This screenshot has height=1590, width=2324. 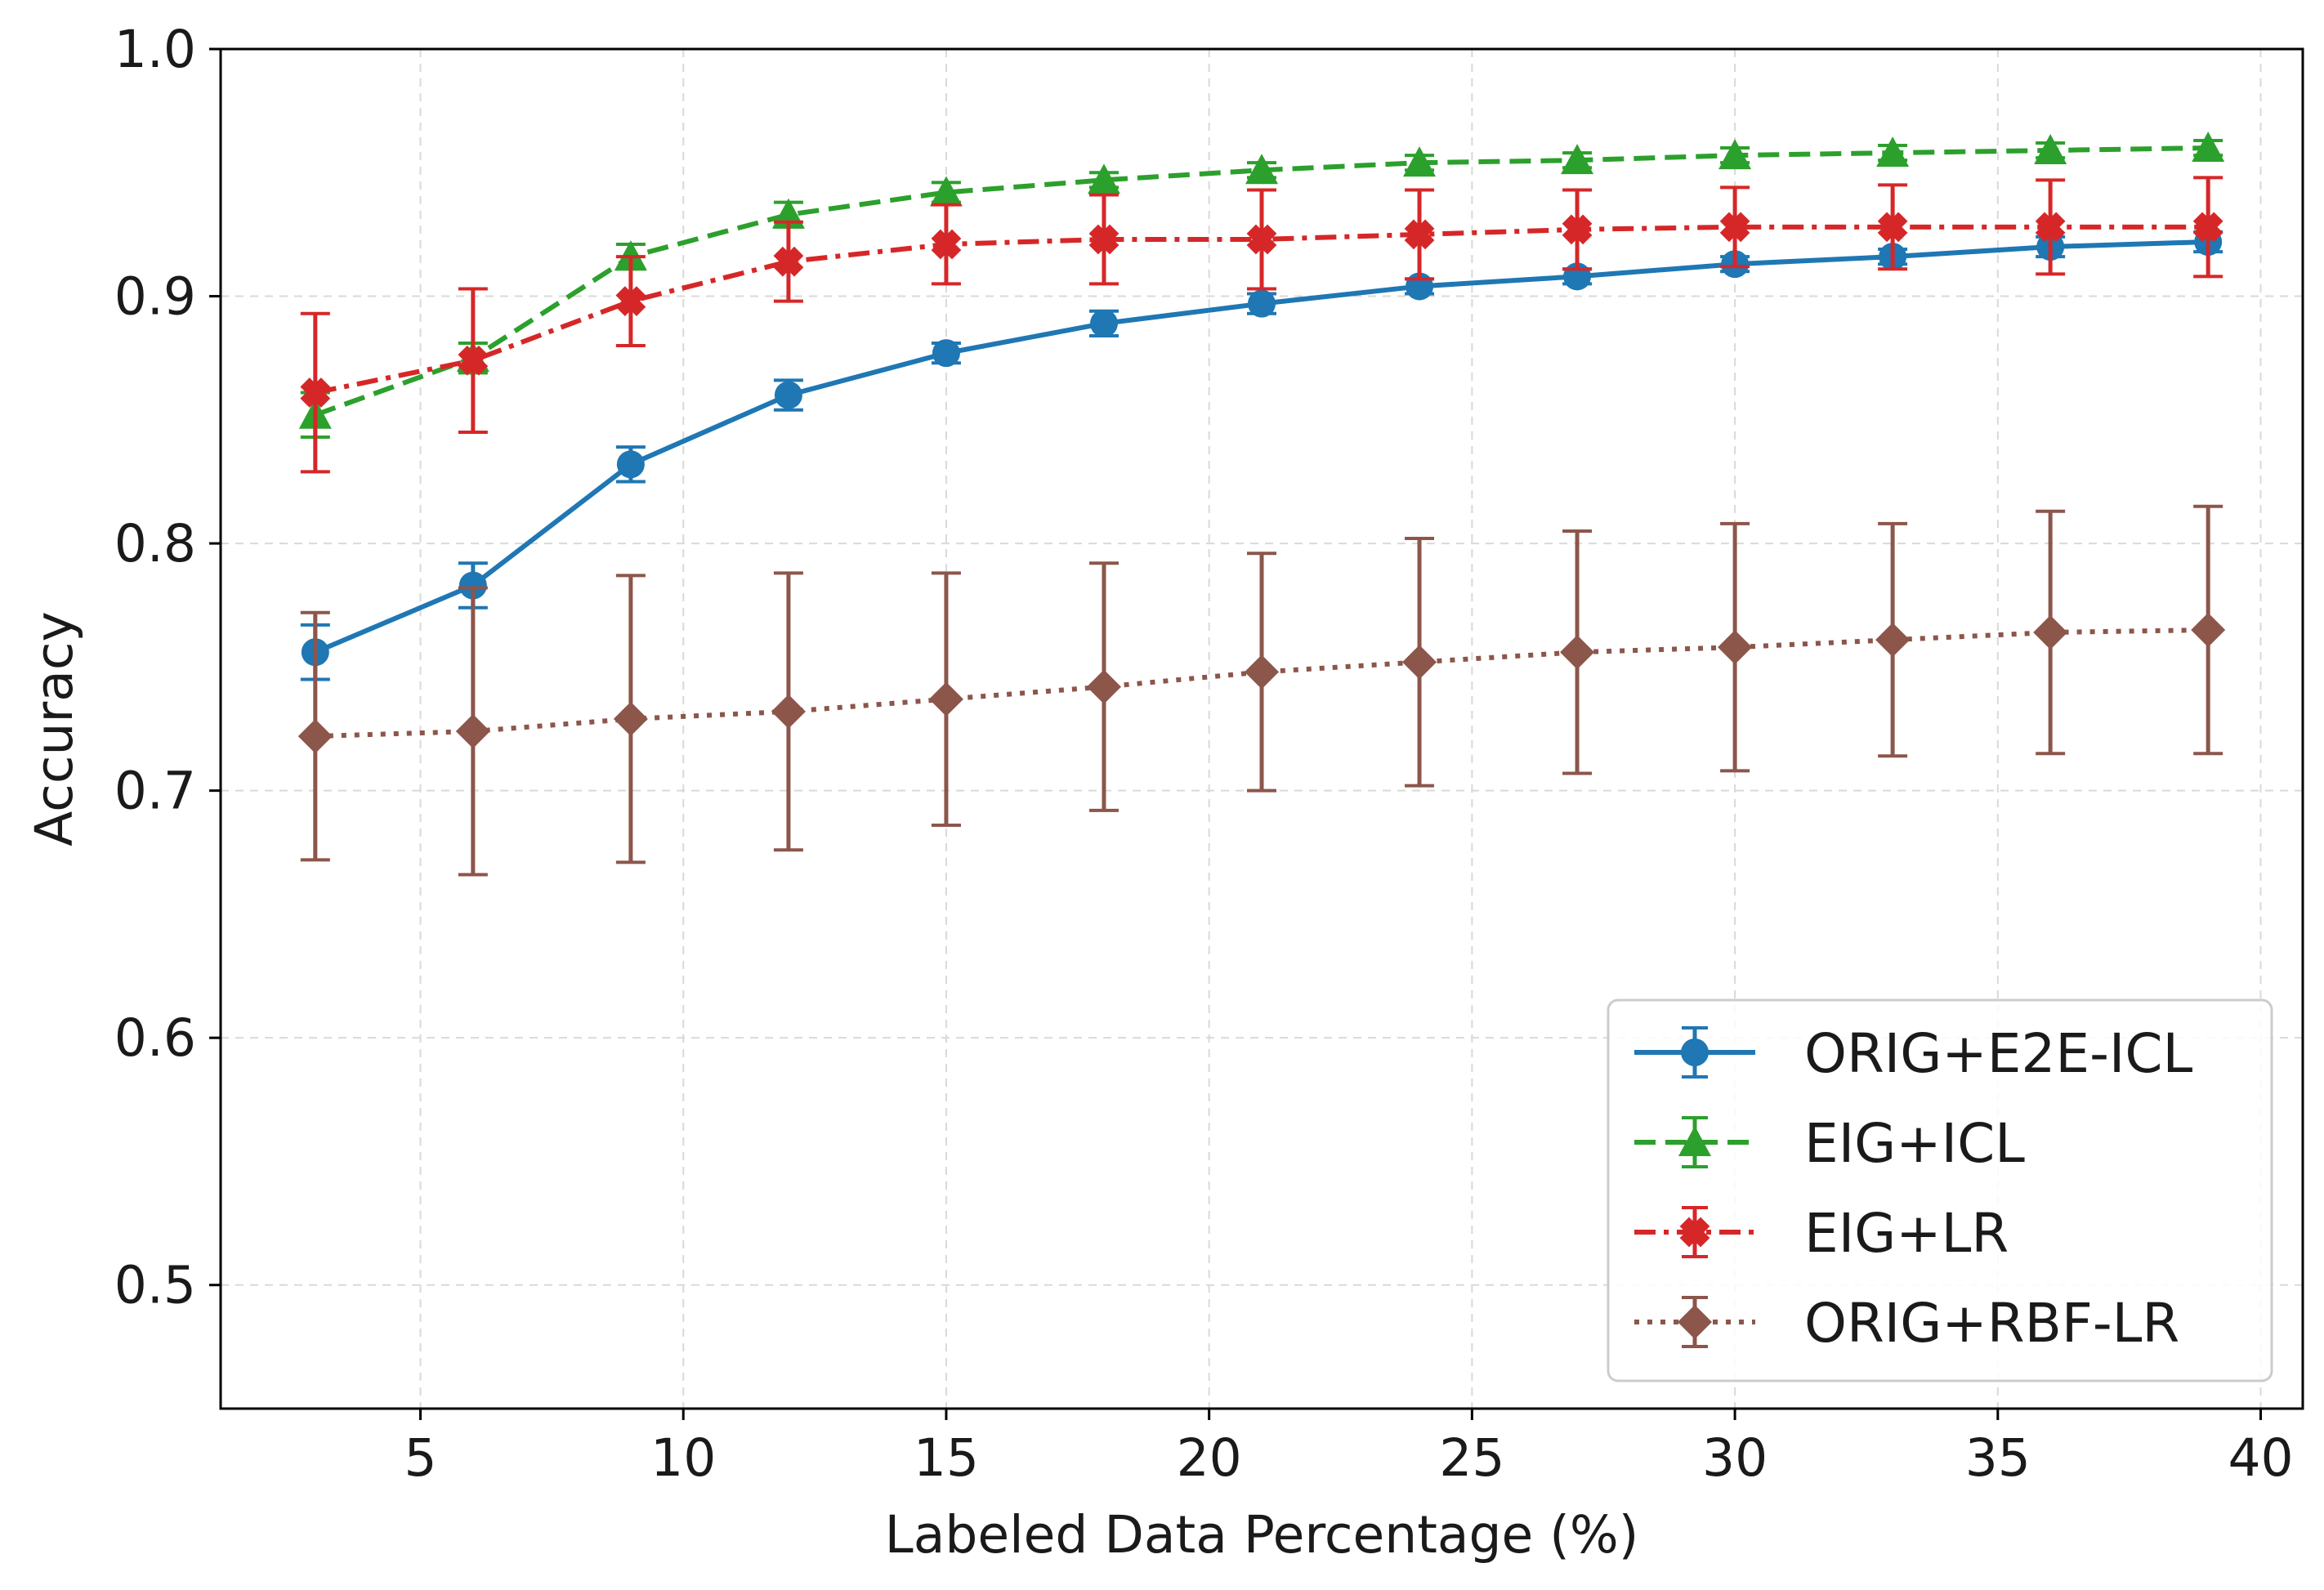 I want to click on y-tick-label: 0.7, so click(x=155, y=791).